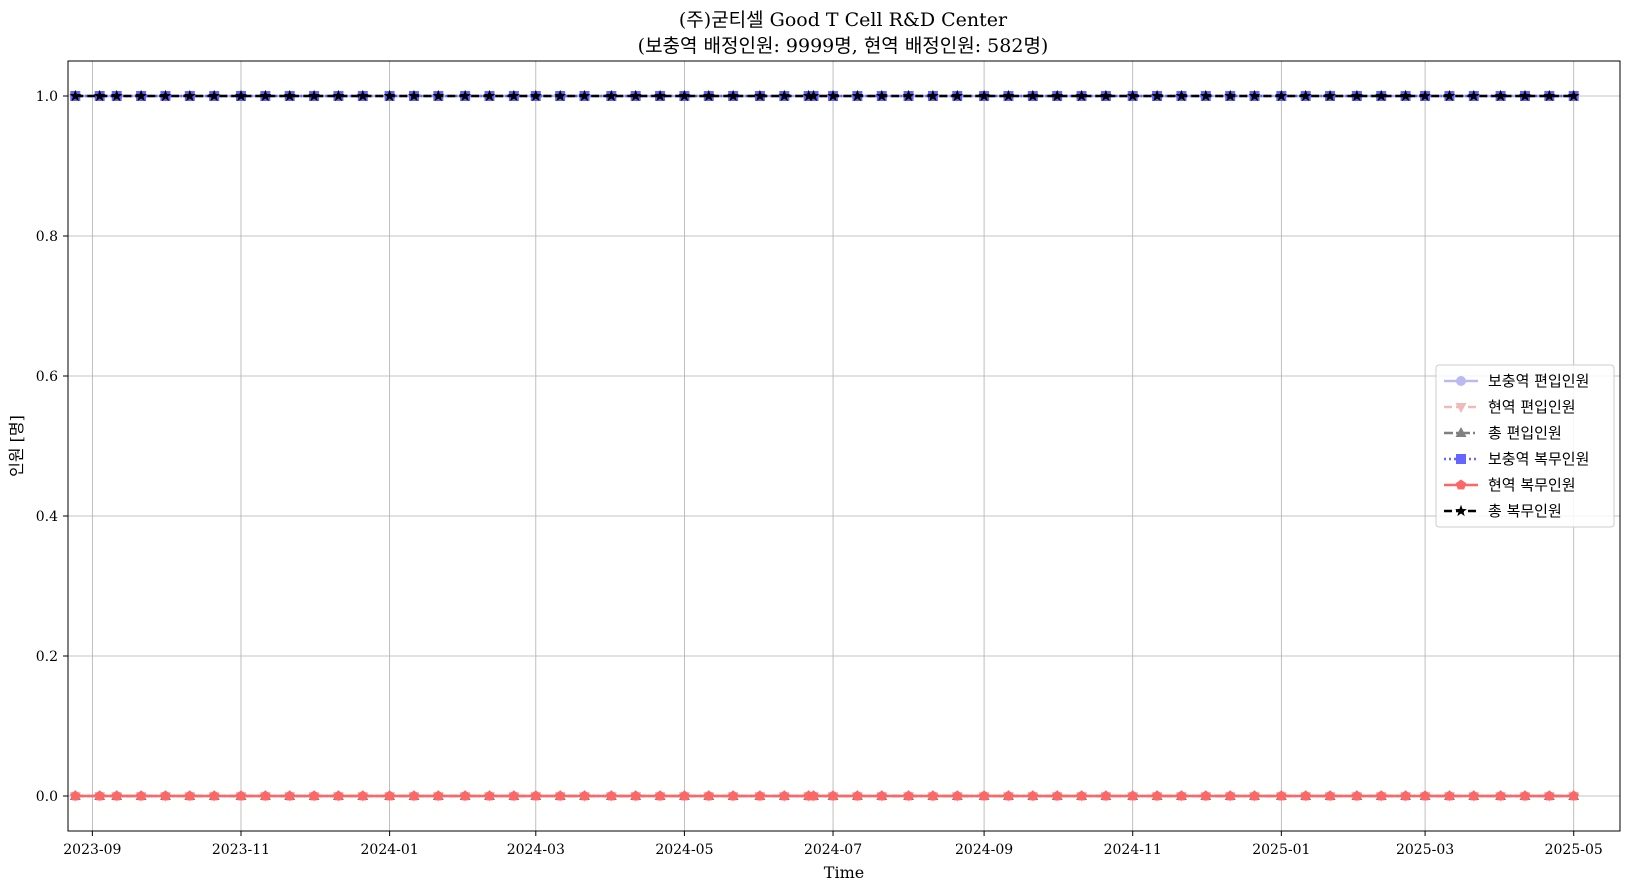 This screenshot has width=1626, height=890. What do you see at coordinates (47, 657) in the screenshot?
I see `y-tick-label: 0.2` at bounding box center [47, 657].